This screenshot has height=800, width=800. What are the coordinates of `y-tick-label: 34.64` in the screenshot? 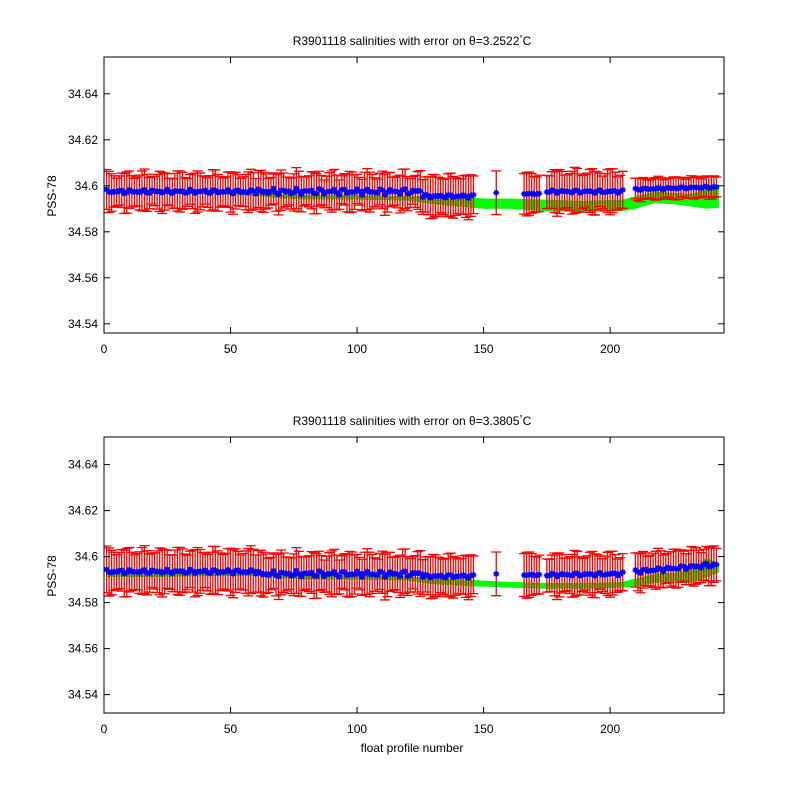 It's located at (83, 94).